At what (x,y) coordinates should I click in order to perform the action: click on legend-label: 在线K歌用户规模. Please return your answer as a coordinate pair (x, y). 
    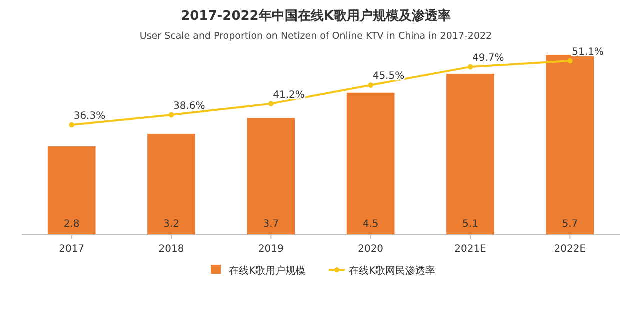
    Looking at the image, I should click on (267, 271).